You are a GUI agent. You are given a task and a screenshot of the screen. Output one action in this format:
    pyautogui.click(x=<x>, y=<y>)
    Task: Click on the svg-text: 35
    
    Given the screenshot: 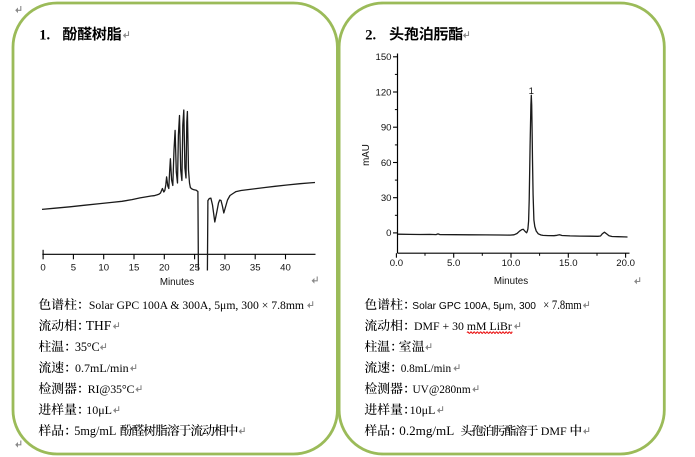 What is the action you would take?
    pyautogui.click(x=255, y=268)
    